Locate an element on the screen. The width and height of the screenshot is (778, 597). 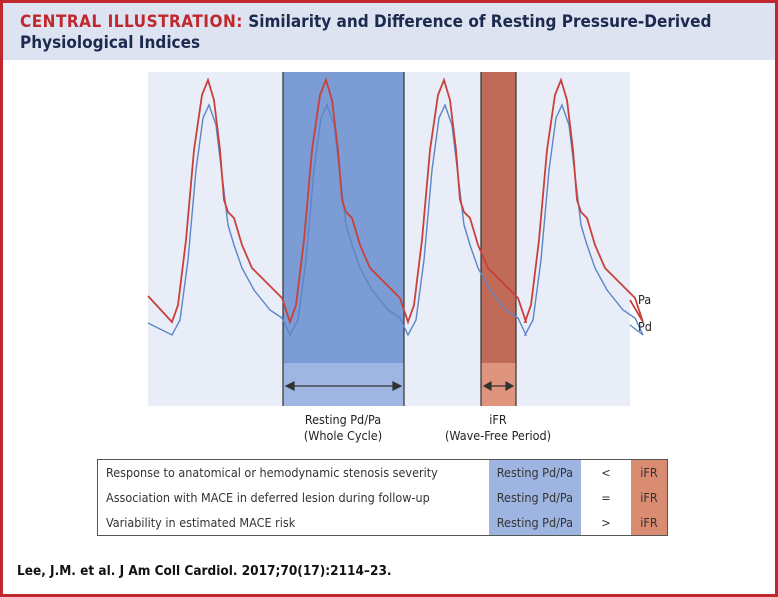
ifr-arrow is located at coordinates (498, 386).